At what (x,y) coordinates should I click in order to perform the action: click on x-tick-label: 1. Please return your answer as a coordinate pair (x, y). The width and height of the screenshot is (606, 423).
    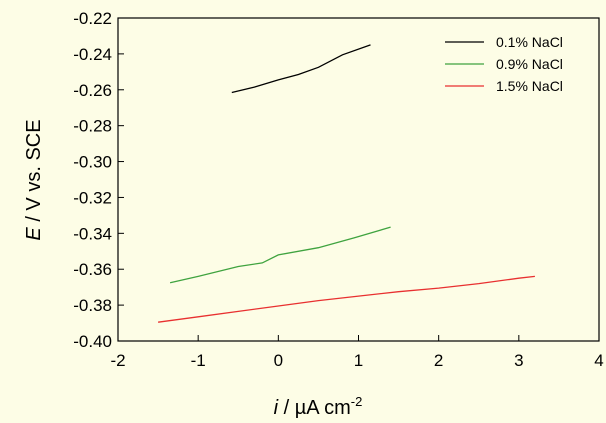
    Looking at the image, I should click on (358, 360).